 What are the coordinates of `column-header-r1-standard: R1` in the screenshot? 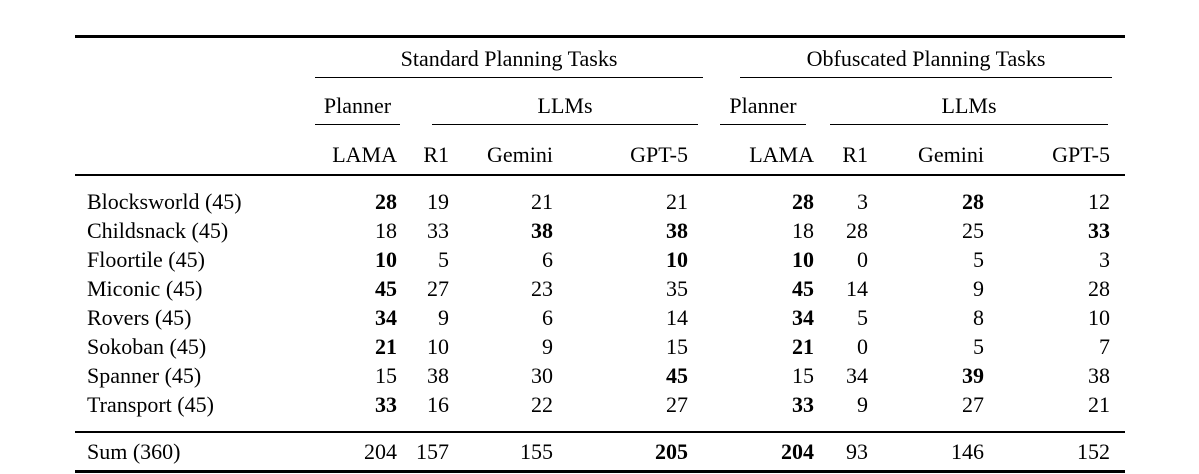 It's located at (438, 150).